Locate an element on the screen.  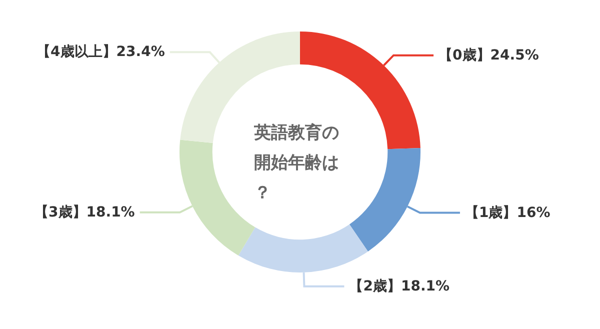
slice-label: 【2歳】18.1% is located at coordinates (399, 286).